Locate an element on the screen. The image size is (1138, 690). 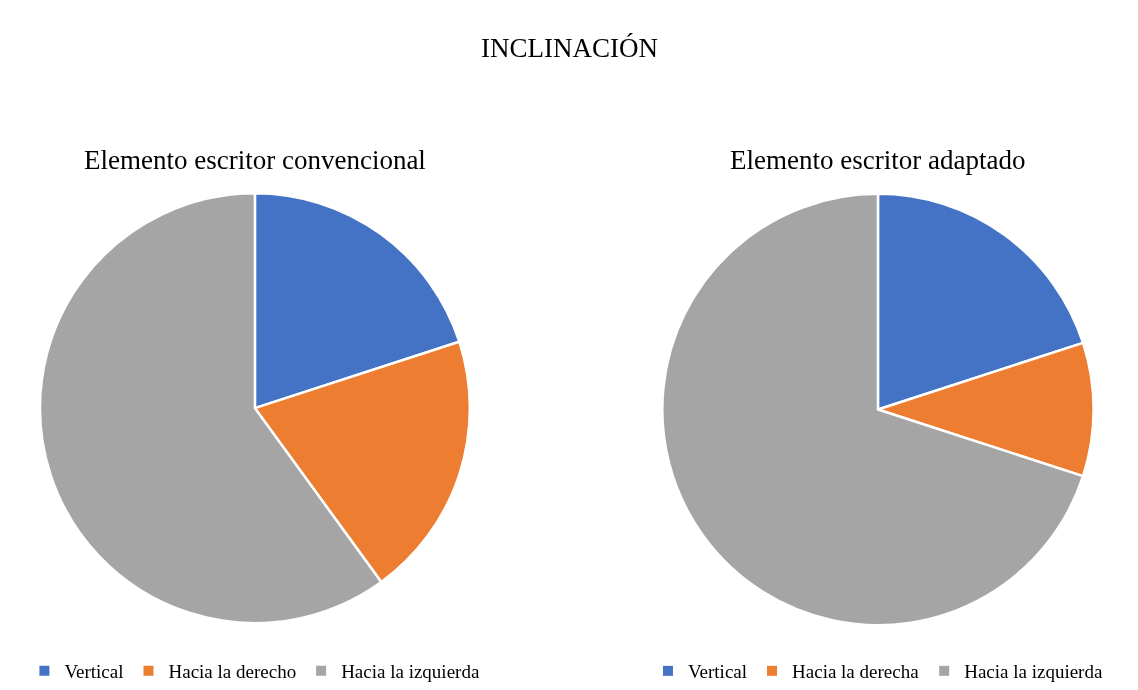
text: INCLINACIÓN is located at coordinates (569, 48).